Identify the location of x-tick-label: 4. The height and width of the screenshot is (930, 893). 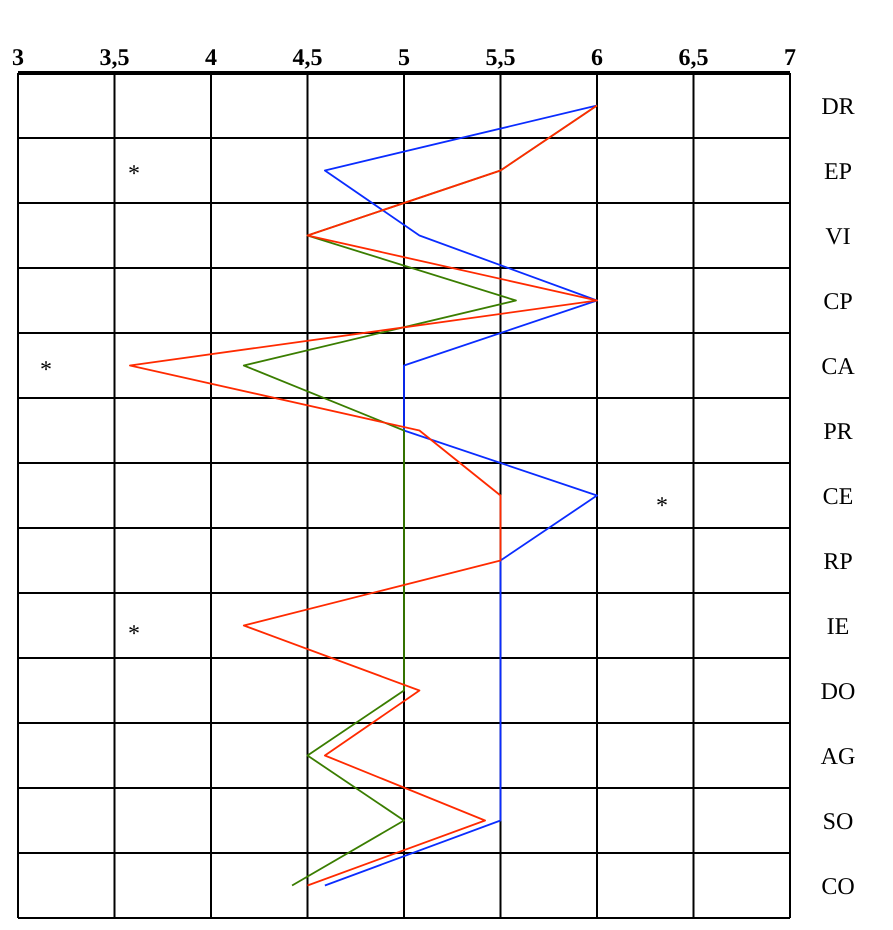
(211, 58).